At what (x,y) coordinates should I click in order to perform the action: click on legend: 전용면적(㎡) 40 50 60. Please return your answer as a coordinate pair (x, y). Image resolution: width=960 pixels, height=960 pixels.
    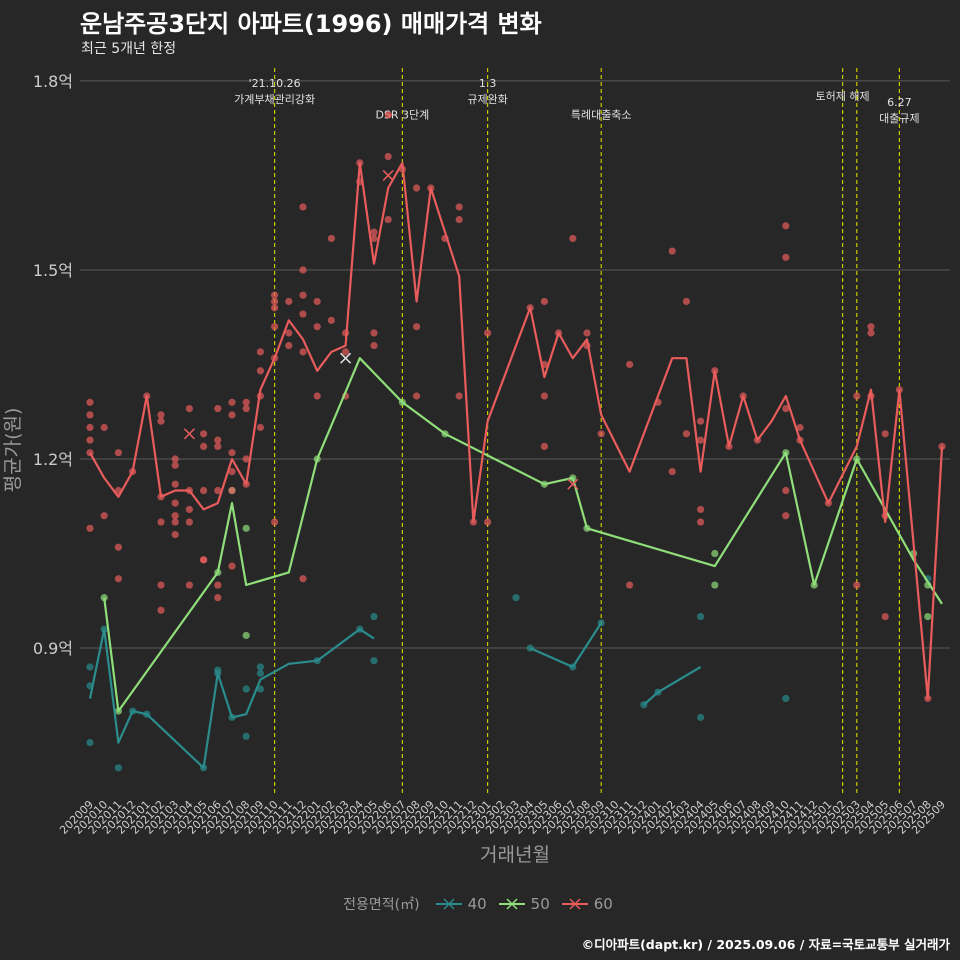
    Looking at the image, I should click on (480, 904).